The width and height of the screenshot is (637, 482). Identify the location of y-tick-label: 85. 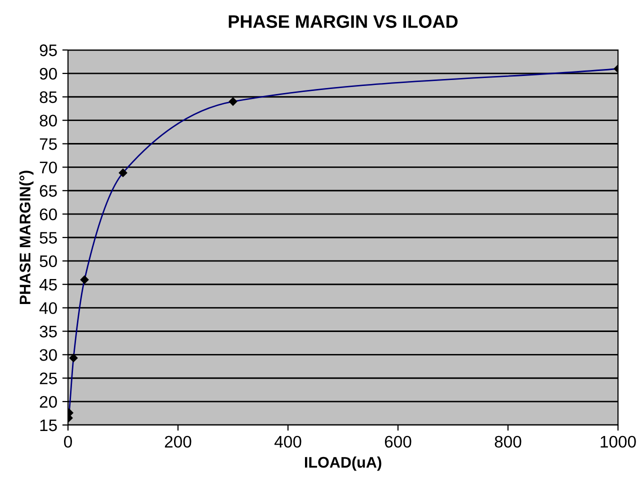
(48, 97).